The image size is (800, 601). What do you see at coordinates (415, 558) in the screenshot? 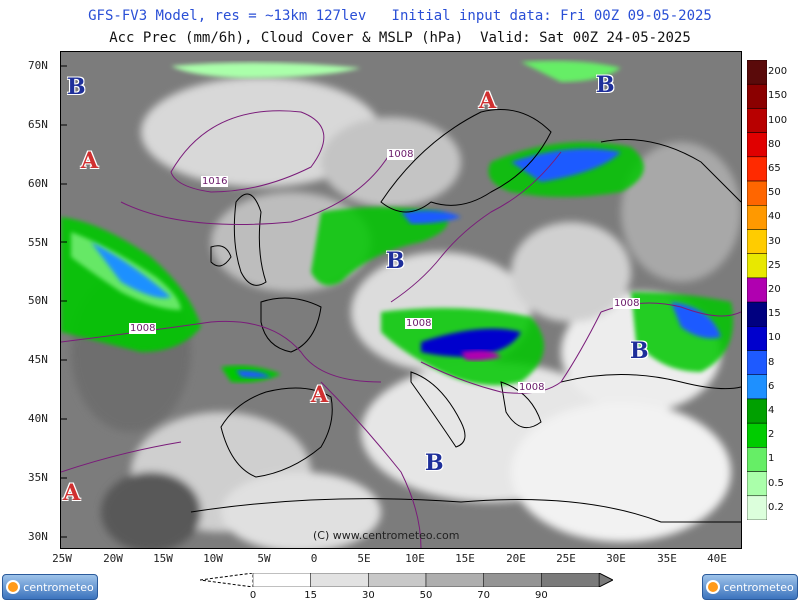
I see `lon-label: 10E` at bounding box center [415, 558].